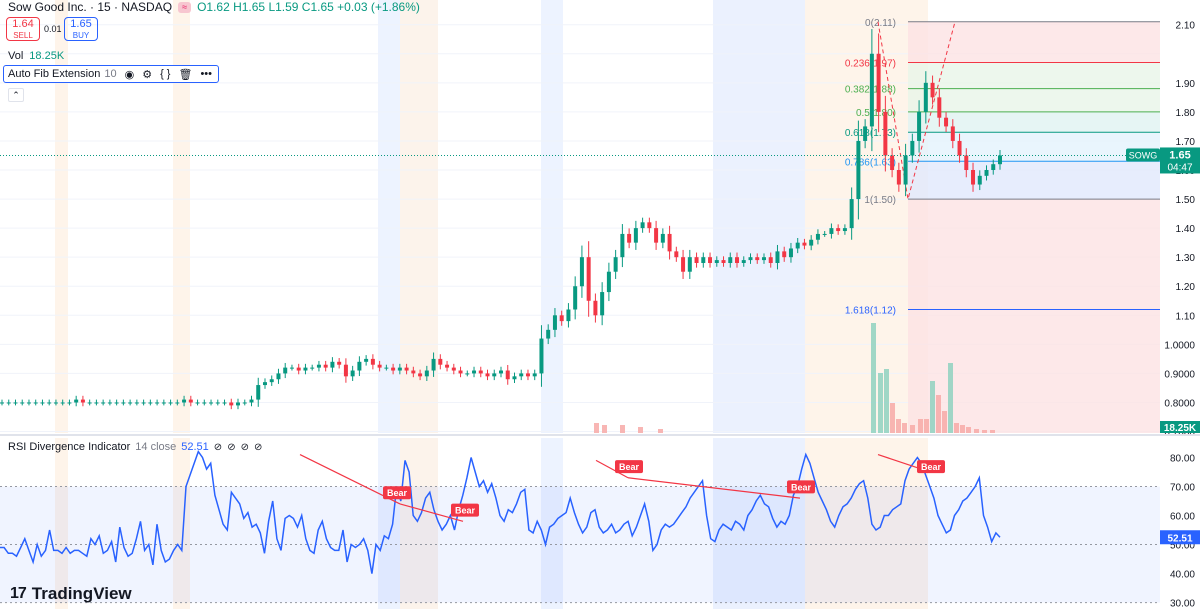 This screenshot has height=609, width=1200. Describe the element at coordinates (81, 35) in the screenshot. I see `buy-label: BUY` at that location.